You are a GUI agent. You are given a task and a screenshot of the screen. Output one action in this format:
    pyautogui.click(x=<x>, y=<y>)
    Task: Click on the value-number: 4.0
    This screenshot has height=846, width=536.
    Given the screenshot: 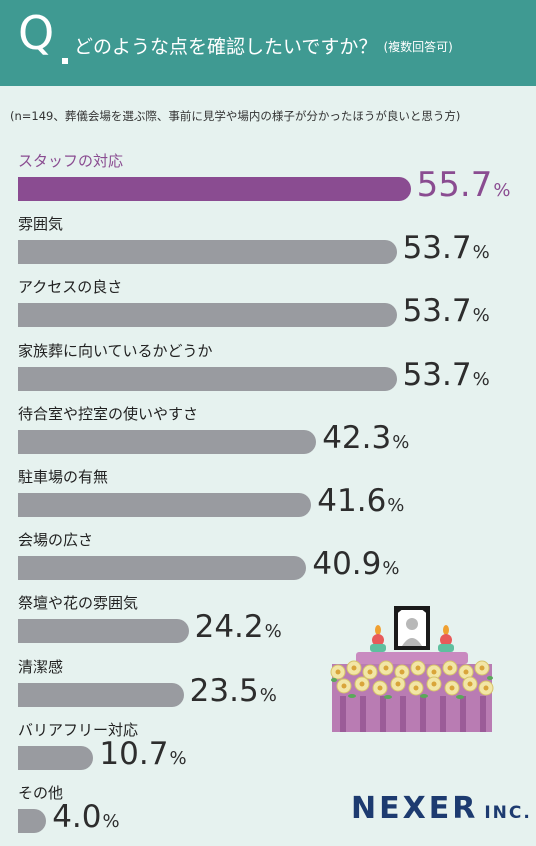 What is the action you would take?
    pyautogui.click(x=77, y=817)
    